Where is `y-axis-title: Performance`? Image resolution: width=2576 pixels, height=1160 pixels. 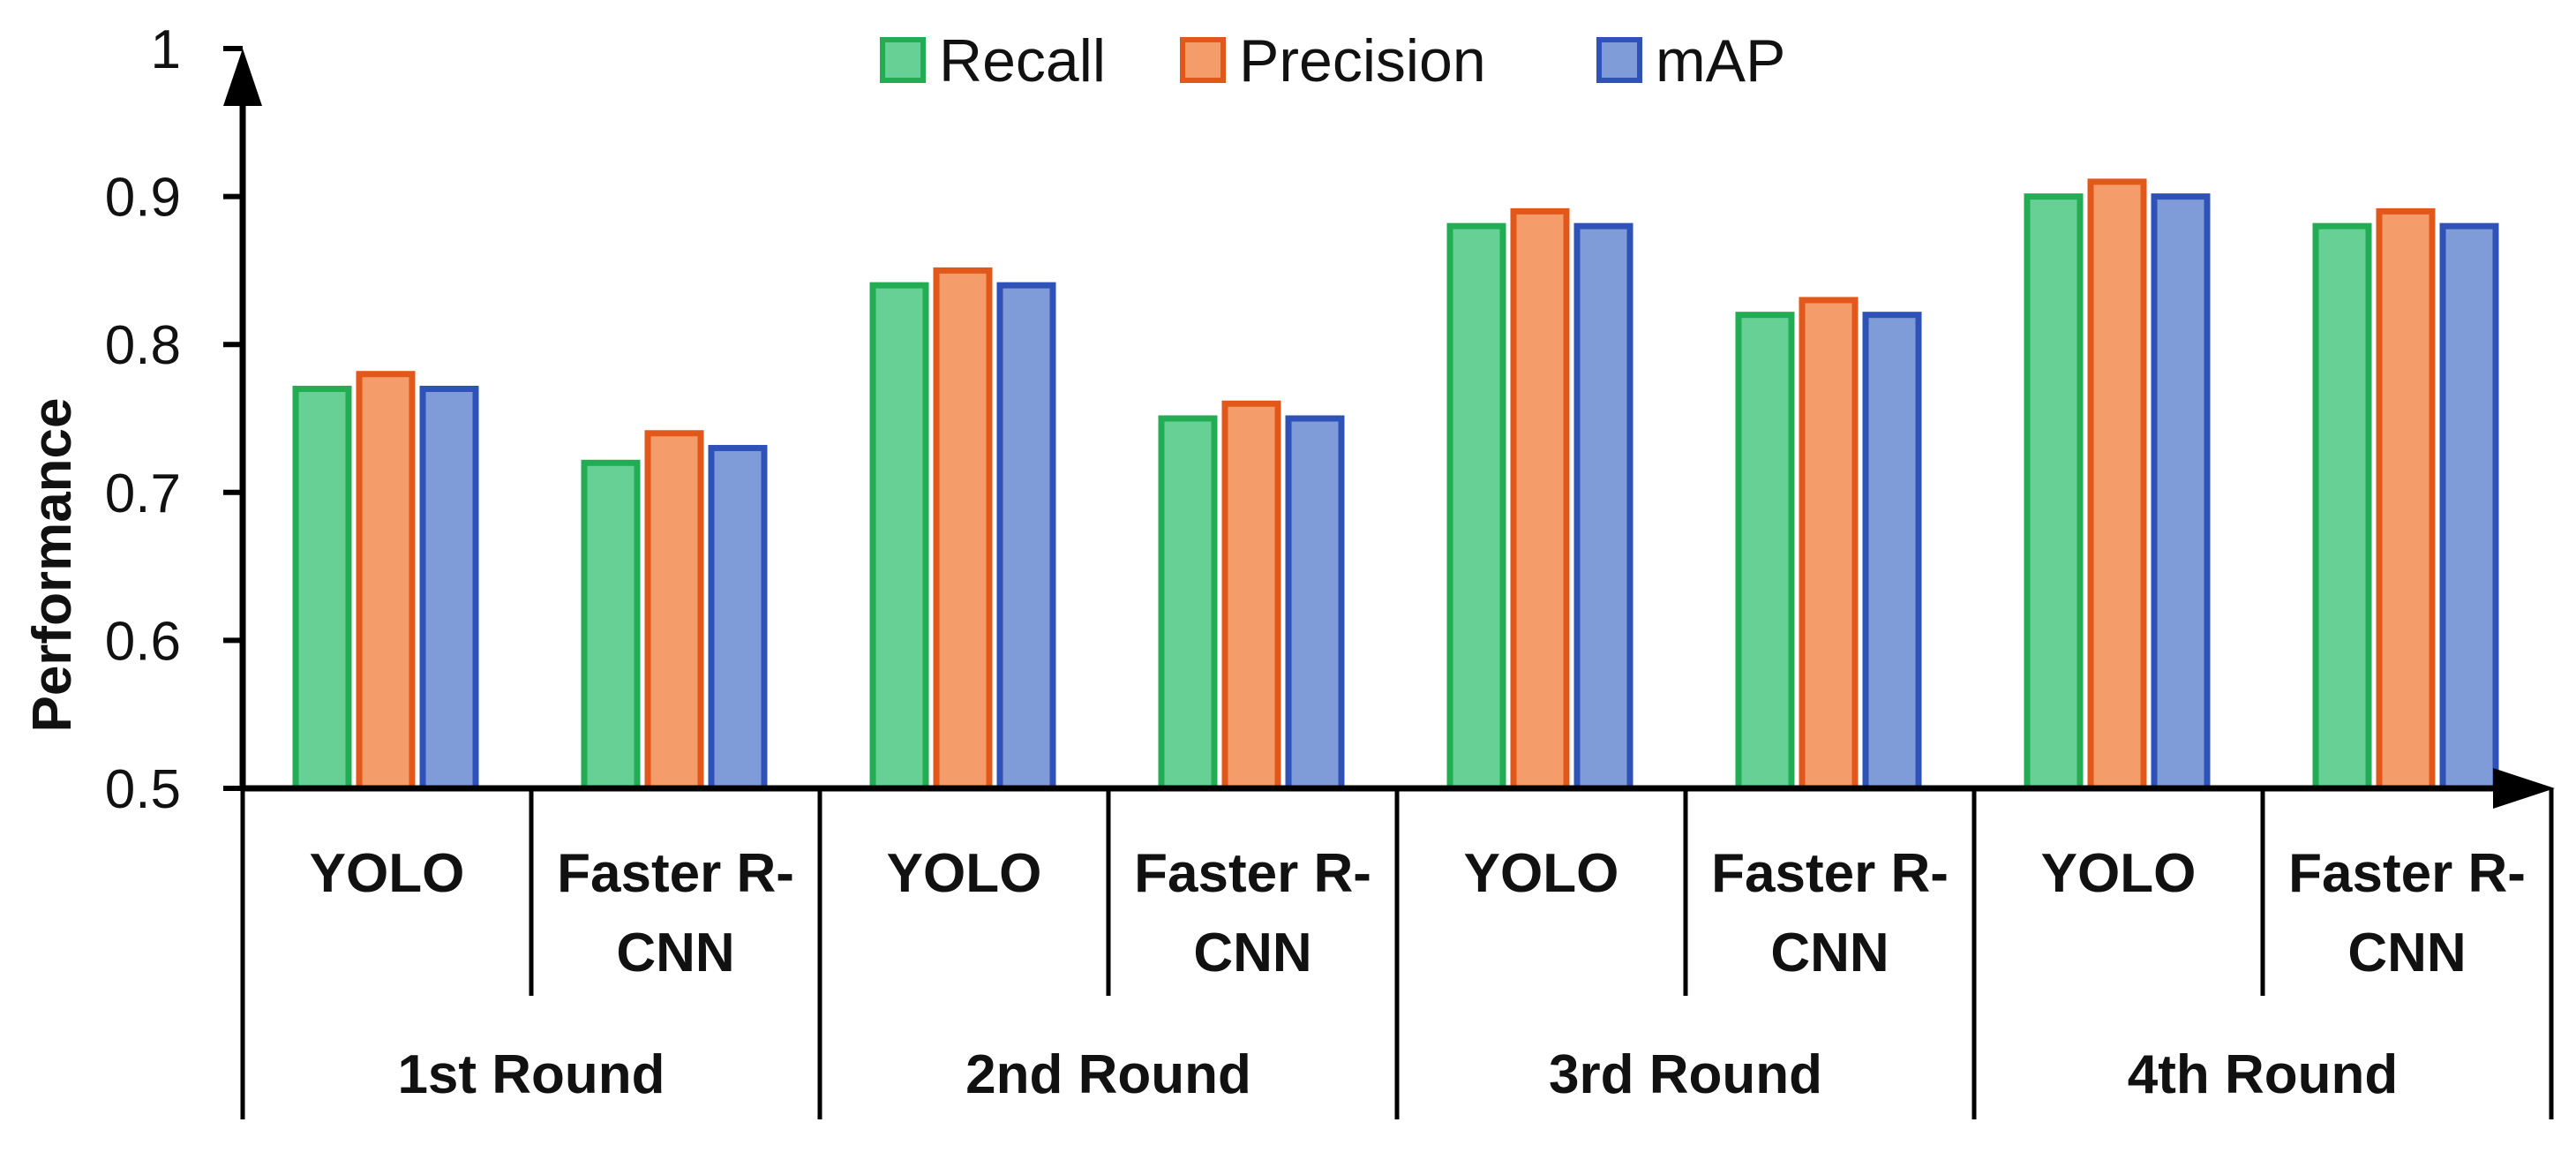
y-axis-title: Performance is located at coordinates (52, 564).